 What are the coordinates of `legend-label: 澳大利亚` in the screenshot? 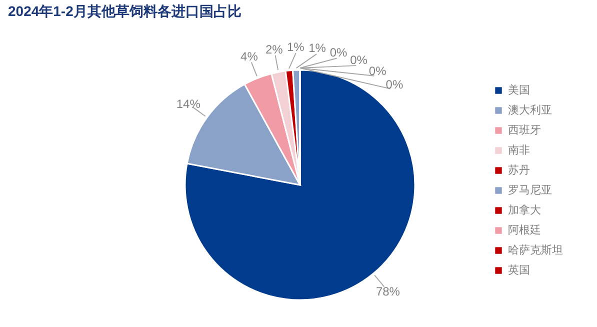 It's located at (530, 110).